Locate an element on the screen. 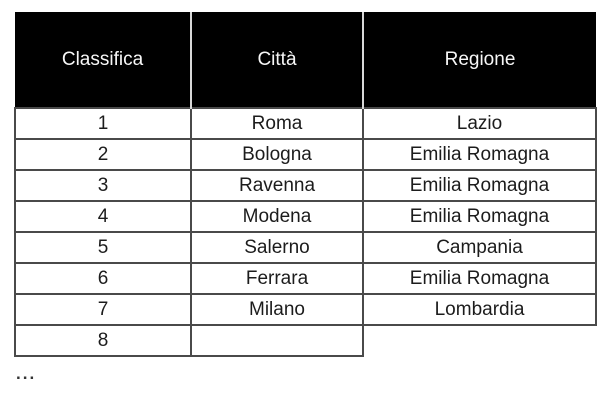 Image resolution: width=600 pixels, height=400 pixels. table-cell: 3 is located at coordinates (103, 185).